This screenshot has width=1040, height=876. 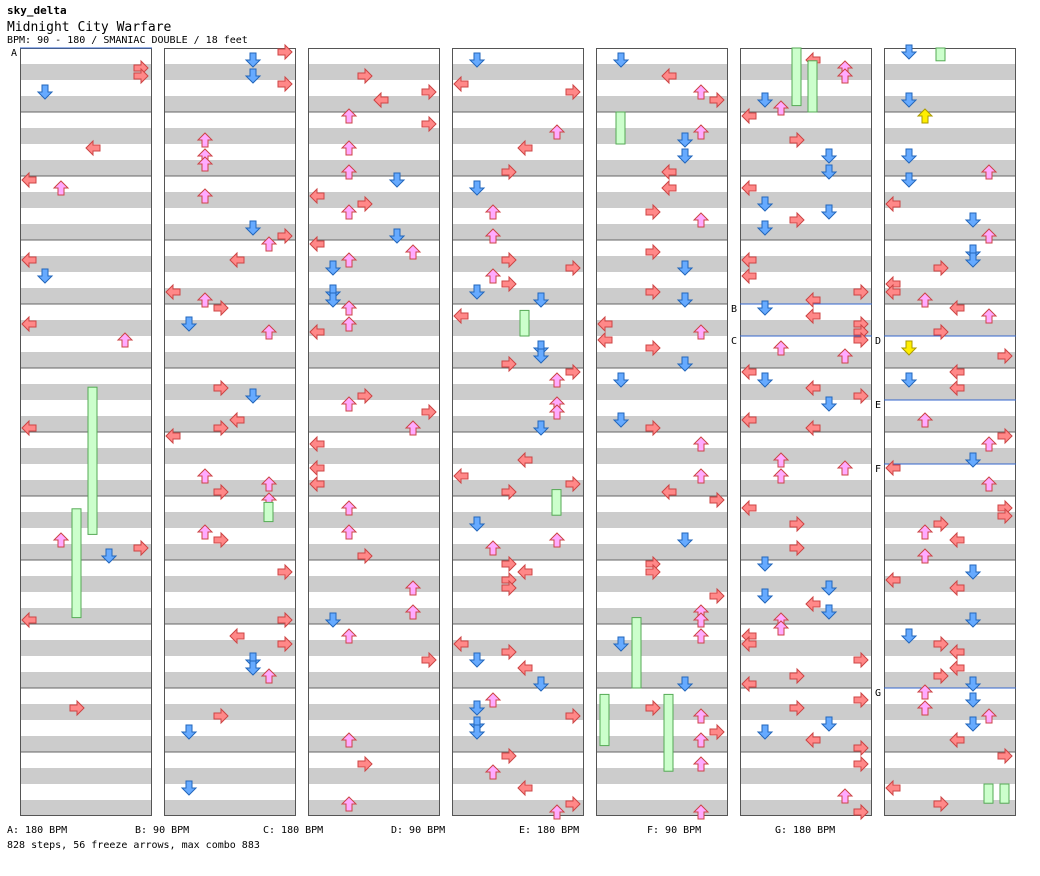 I want to click on legend-a: A: 180 BPM, so click(x=37, y=830).